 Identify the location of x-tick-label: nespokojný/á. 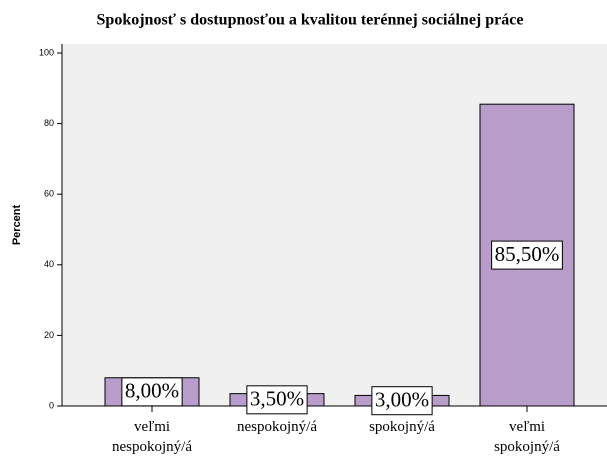
(277, 427).